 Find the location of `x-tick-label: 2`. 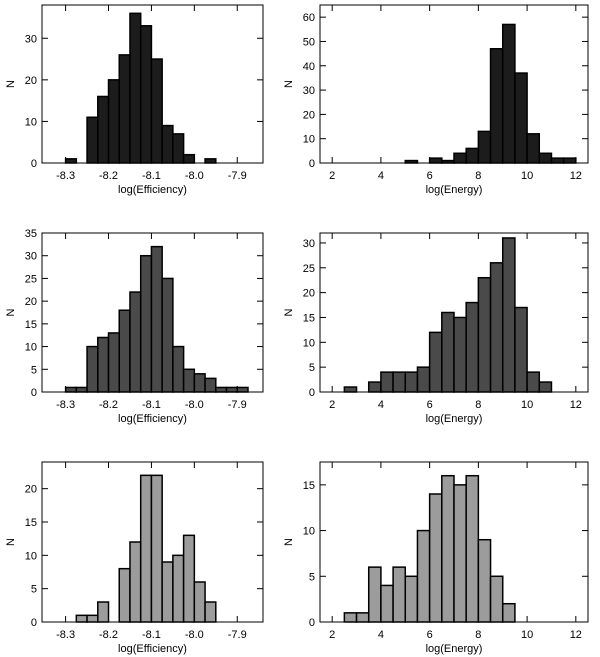

x-tick-label: 2 is located at coordinates (332, 176).